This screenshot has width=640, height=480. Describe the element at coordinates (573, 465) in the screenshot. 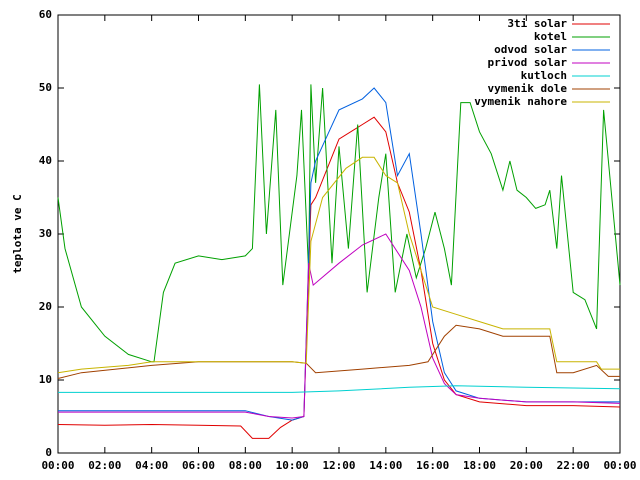

I see `x-tick-label: 22:00` at that location.